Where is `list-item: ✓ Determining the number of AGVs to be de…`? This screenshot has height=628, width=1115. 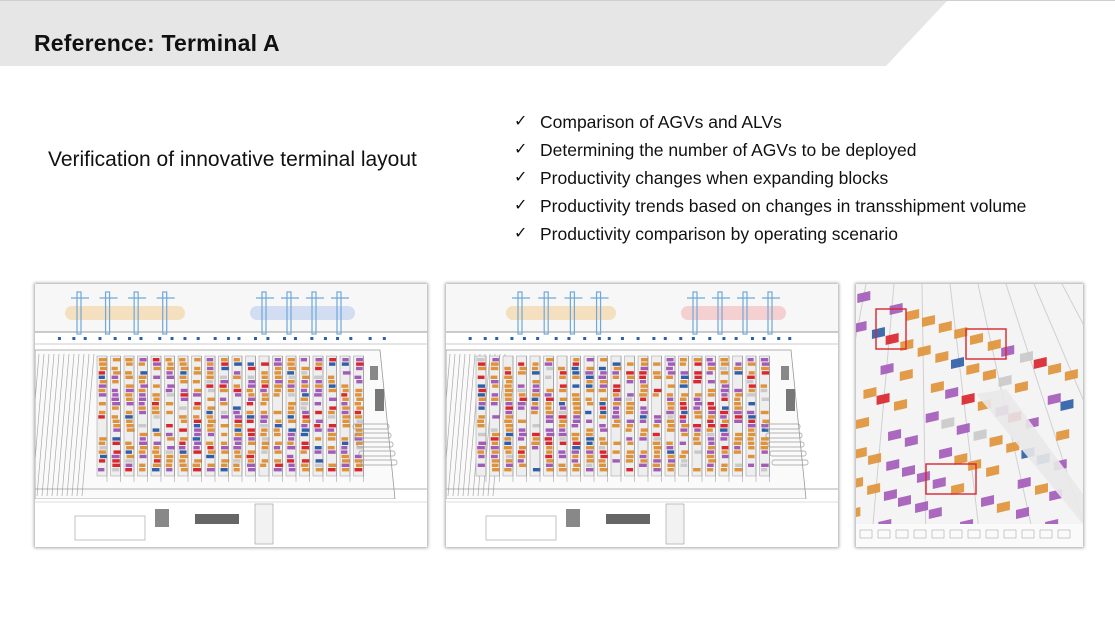
list-item: ✓ Determining the number of AGVs to be de… is located at coordinates (770, 150).